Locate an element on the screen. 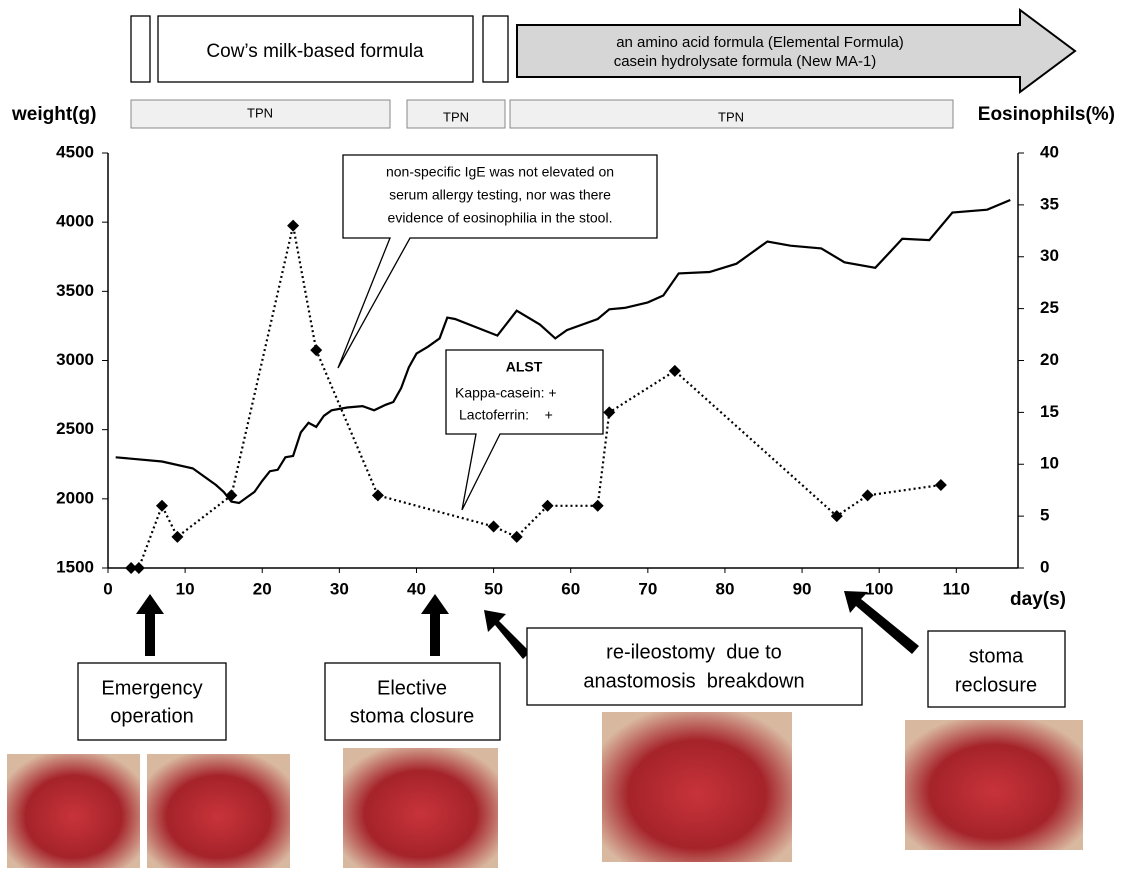  y2-tick-label: 25 is located at coordinates (1049, 307).